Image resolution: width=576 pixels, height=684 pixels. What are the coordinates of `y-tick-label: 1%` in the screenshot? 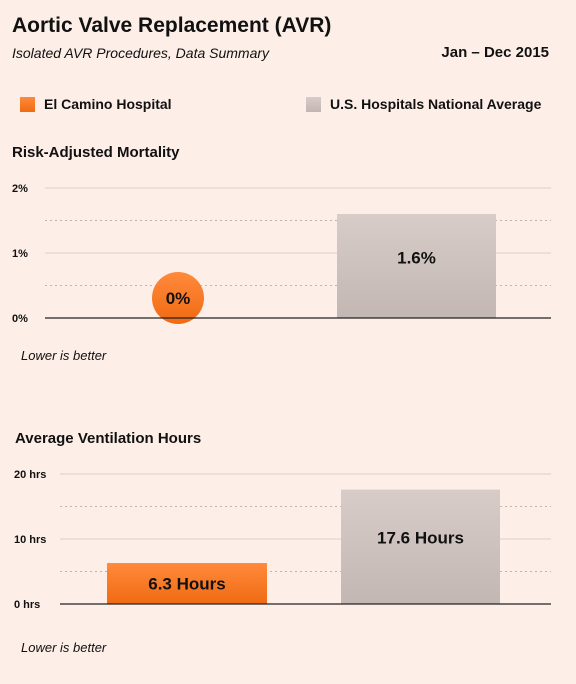 It's located at (20, 254).